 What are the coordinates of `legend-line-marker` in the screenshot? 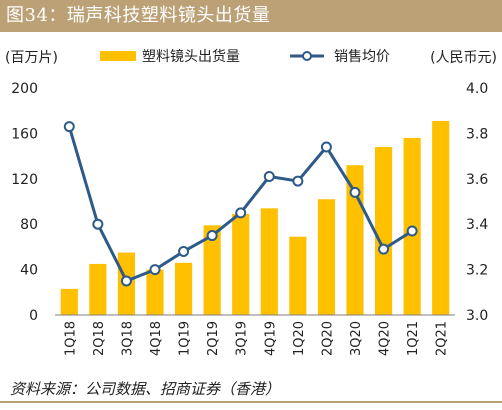 It's located at (307, 56).